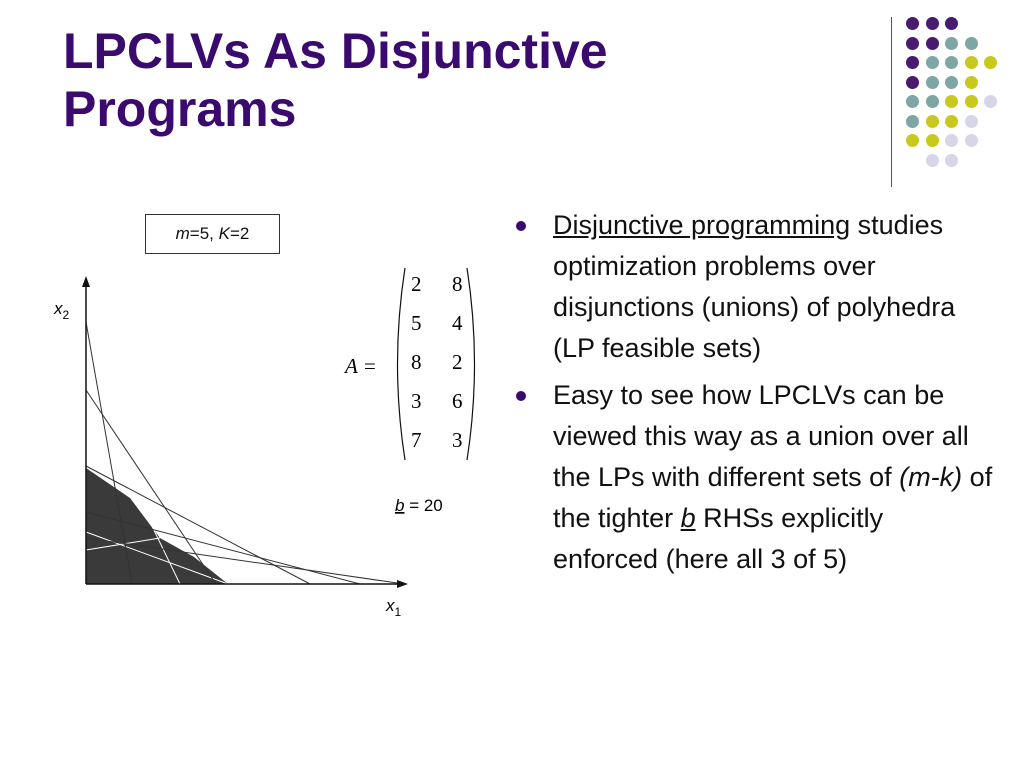 The height and width of the screenshot is (768, 1024). Describe the element at coordinates (416, 323) in the screenshot. I see `matrix-cell: 5` at that location.